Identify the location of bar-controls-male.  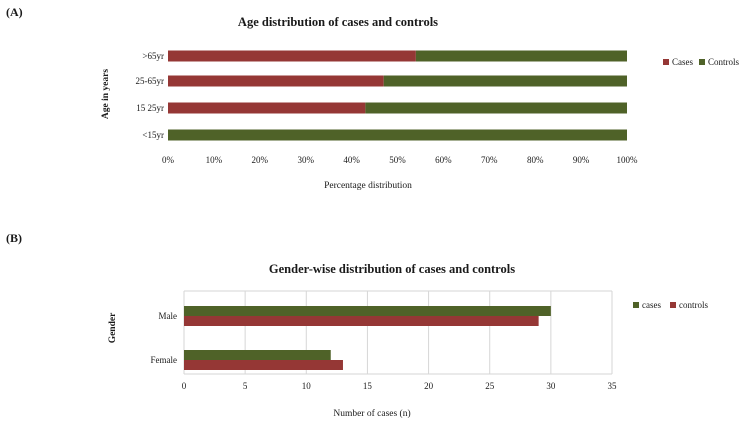
(361, 321).